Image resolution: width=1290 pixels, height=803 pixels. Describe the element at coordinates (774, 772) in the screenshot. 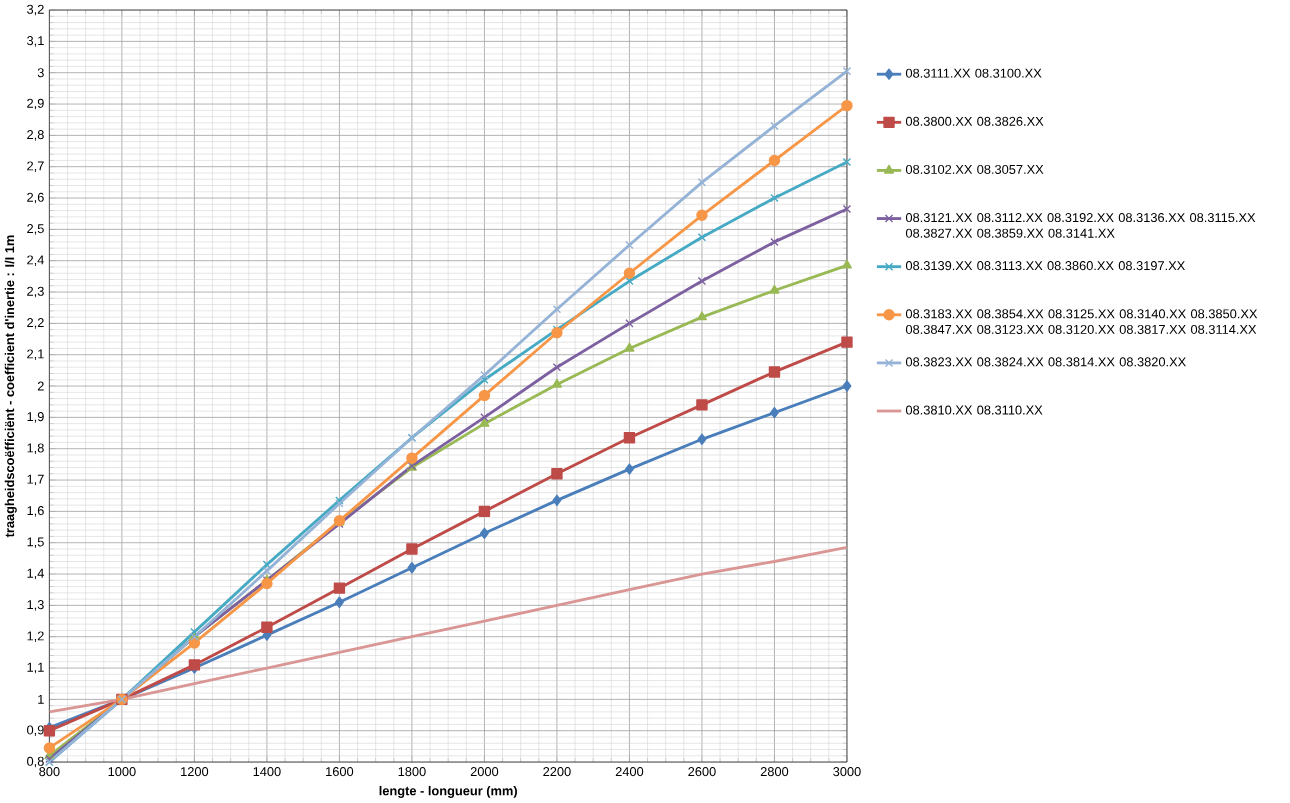

I see `x-tick-label: 2800` at that location.